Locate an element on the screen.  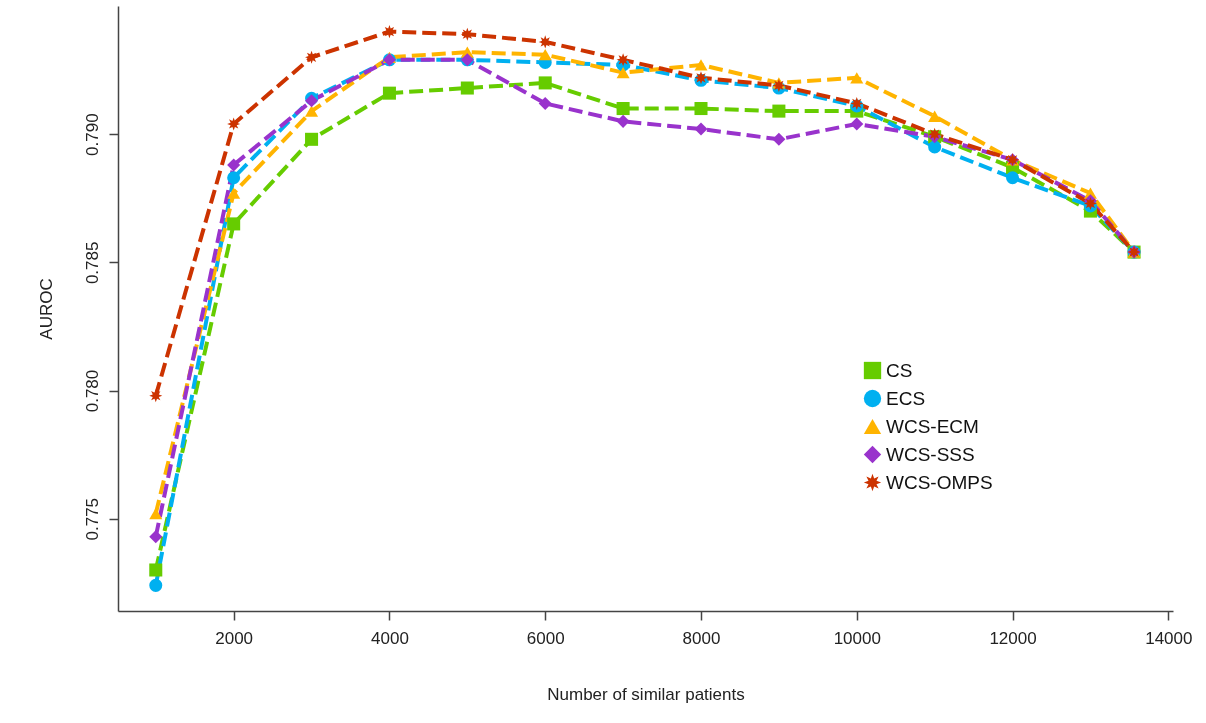
legend-label: ECS is located at coordinates (906, 398).